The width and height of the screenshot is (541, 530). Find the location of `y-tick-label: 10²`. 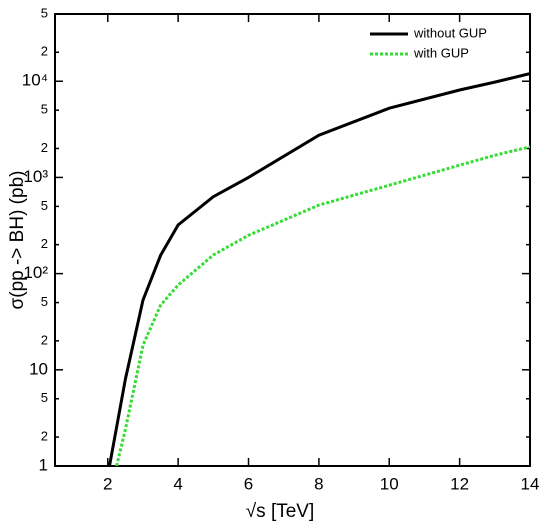

y-tick-label: 10² is located at coordinates (35, 272).